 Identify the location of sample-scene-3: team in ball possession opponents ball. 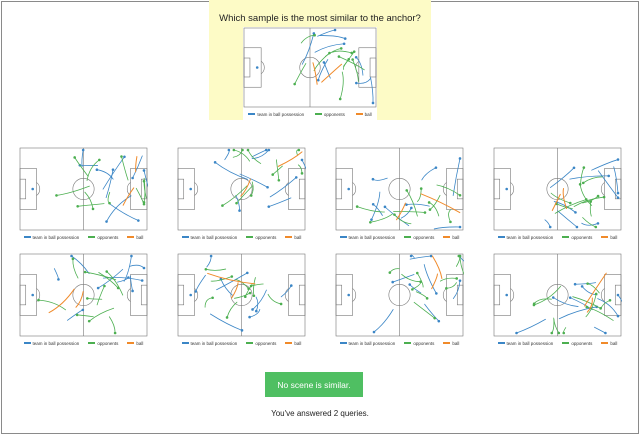
(399, 195).